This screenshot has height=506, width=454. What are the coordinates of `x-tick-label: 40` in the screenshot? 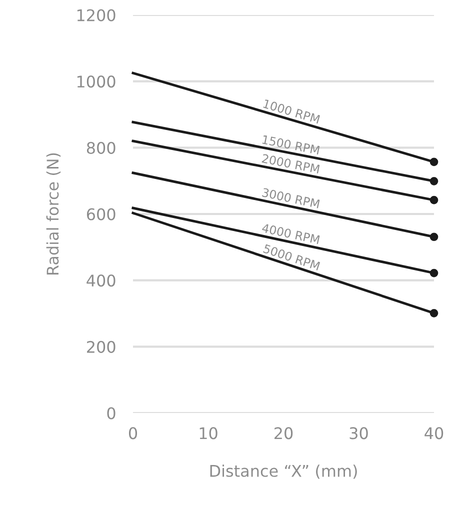 It's located at (434, 433).